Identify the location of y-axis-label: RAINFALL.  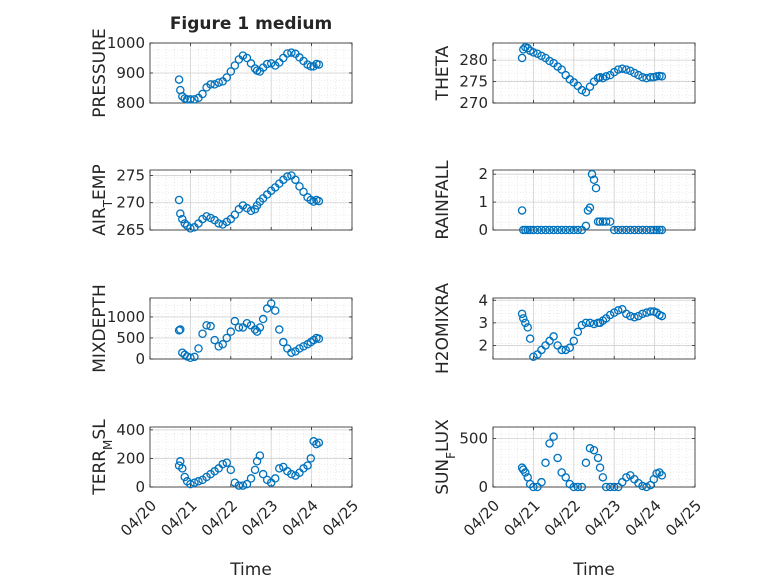
(443, 200).